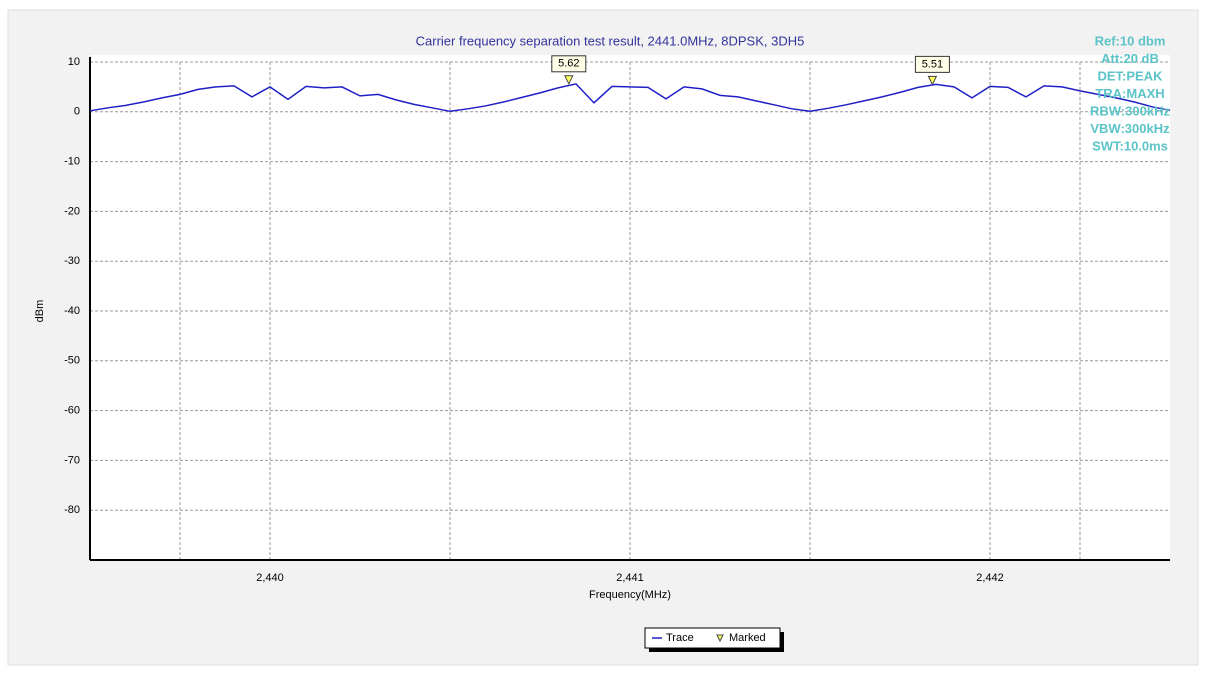  Describe the element at coordinates (1129, 93) in the screenshot. I see `setting-text: TRA:MAXH` at that location.